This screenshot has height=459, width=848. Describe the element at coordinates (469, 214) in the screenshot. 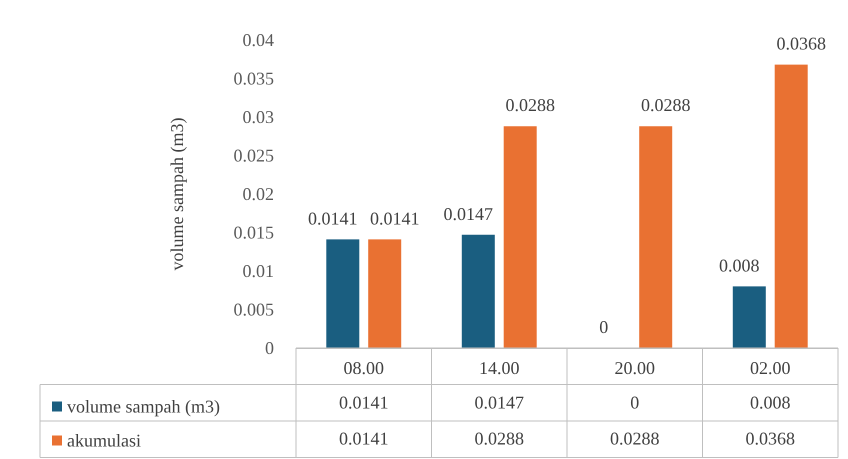

I see `annotation: 0.0147` at that location.